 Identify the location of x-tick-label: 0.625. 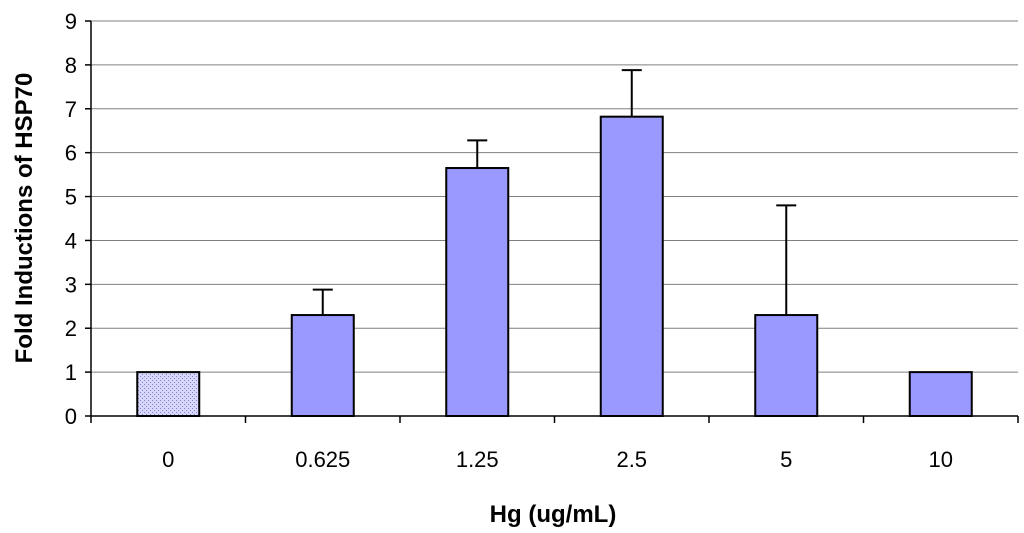
(322, 459).